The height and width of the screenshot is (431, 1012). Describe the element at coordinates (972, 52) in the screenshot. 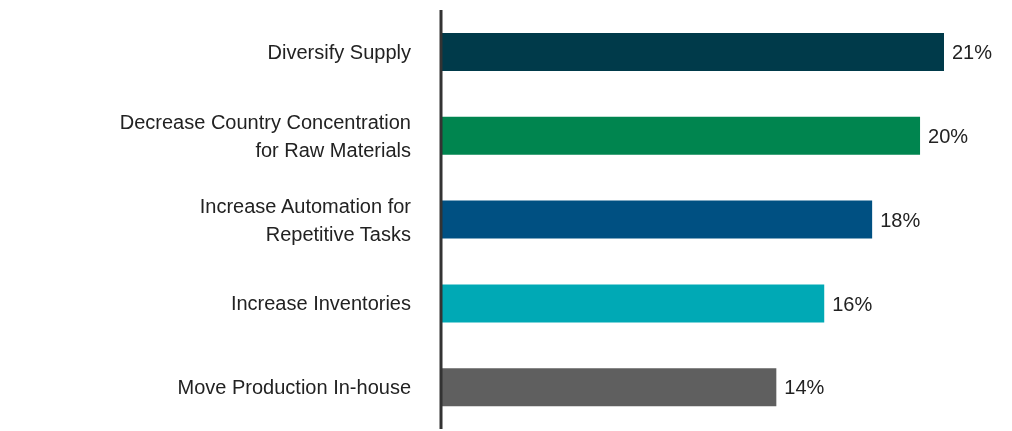

I see `data-label: 21%` at that location.